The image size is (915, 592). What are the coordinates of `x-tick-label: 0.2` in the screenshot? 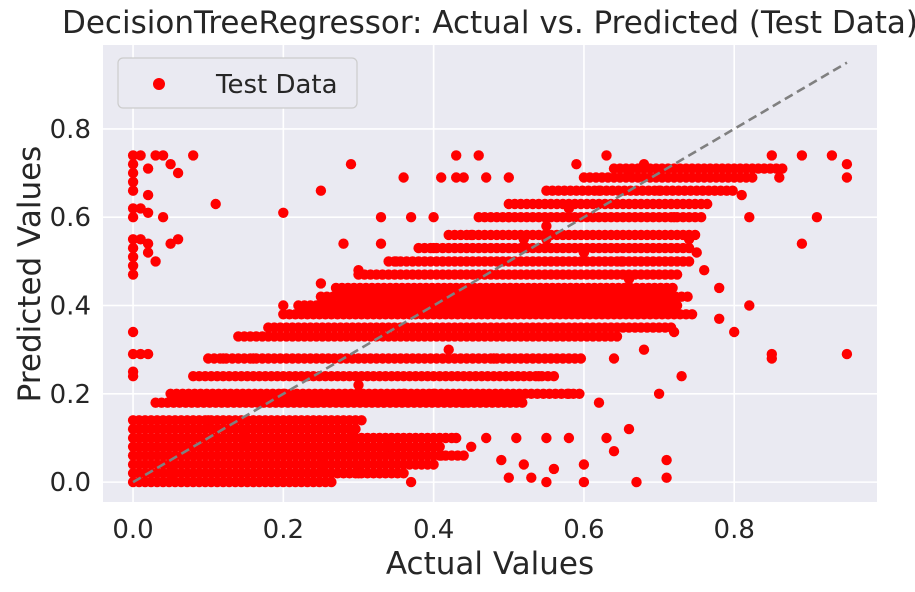 It's located at (283, 530).